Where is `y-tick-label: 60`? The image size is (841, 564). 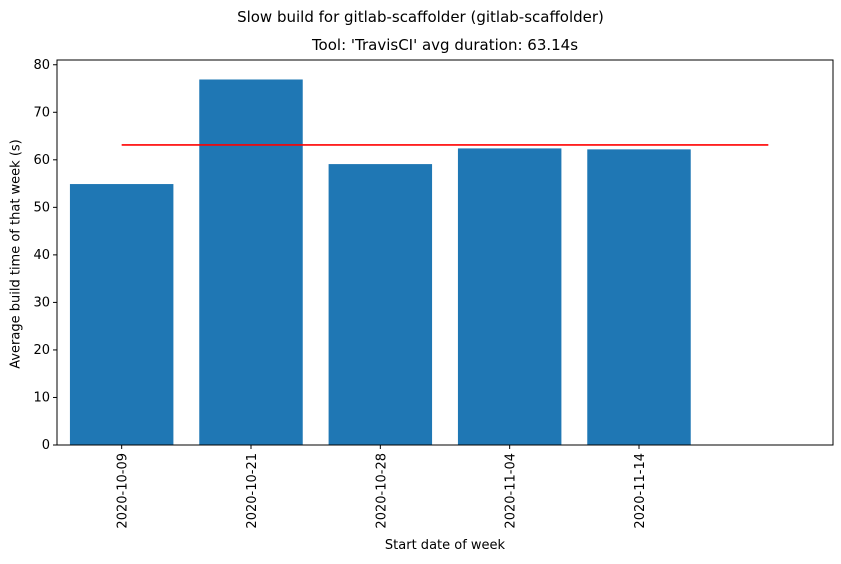 y-tick-label: 60 is located at coordinates (41, 160).